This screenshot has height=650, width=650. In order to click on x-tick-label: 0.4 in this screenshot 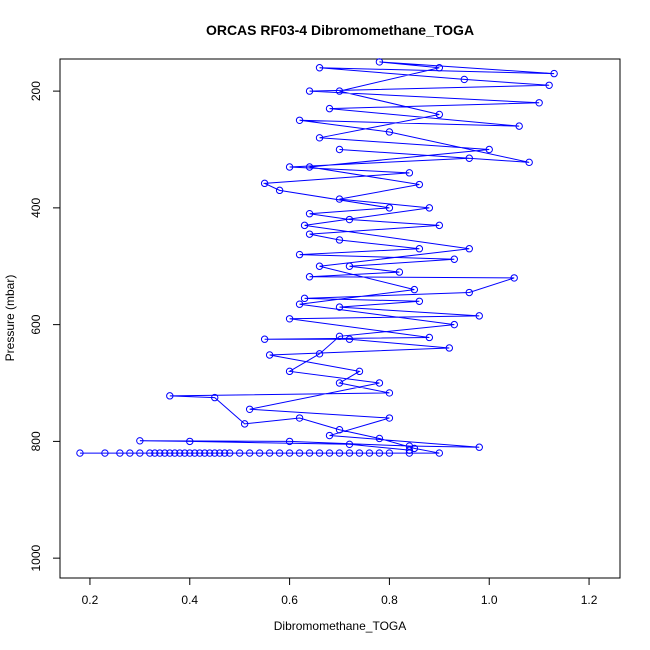, I will do `click(189, 600)`.